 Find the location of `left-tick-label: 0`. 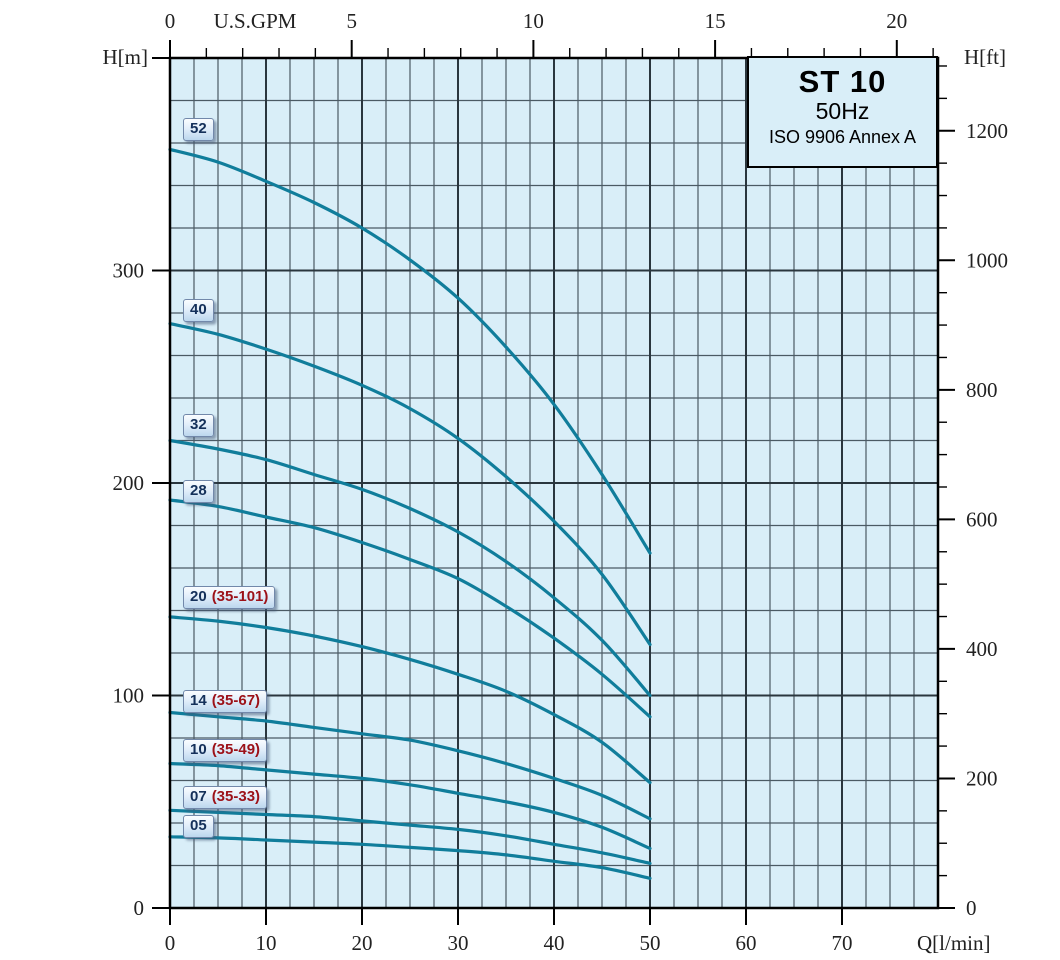

left-tick-label: 0 is located at coordinates (139, 908).